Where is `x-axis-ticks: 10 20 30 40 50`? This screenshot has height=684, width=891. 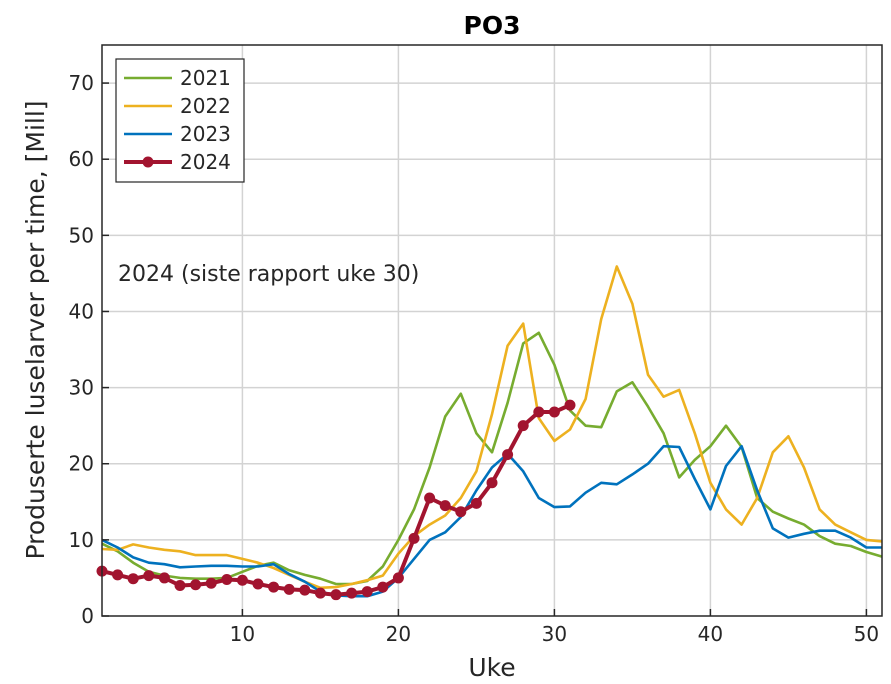
x-axis-ticks: 10 20 30 40 50 is located at coordinates (554, 627).